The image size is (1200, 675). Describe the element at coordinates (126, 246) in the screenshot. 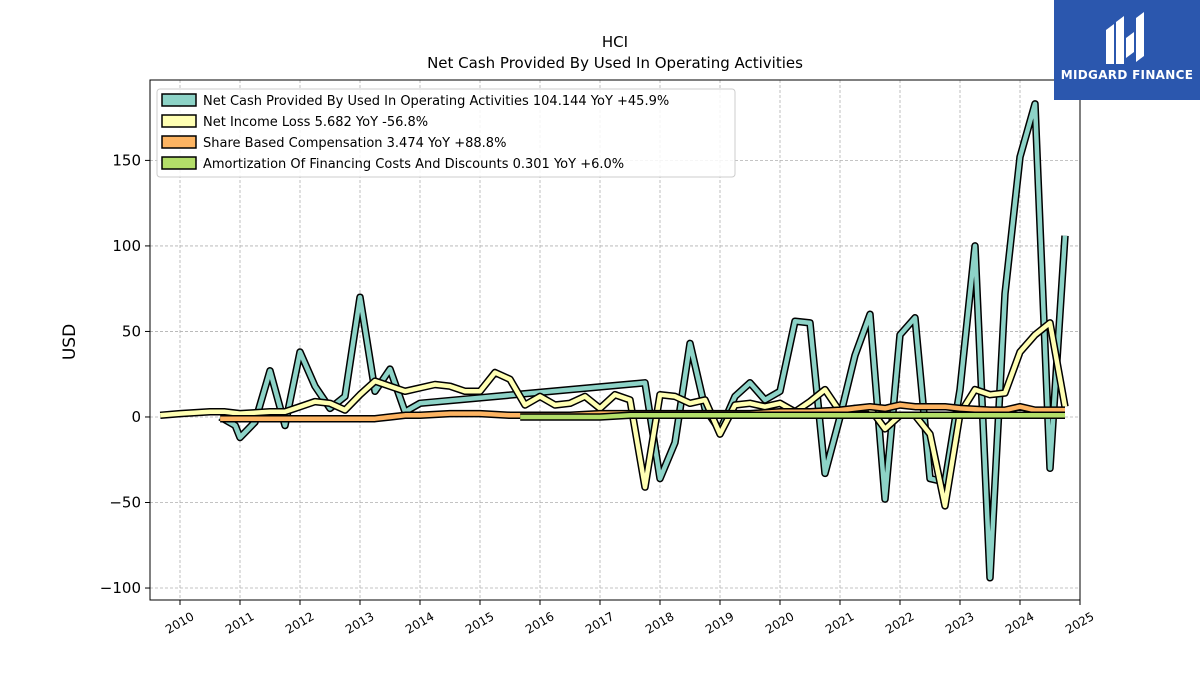

I see `y-tick-label: 100` at that location.